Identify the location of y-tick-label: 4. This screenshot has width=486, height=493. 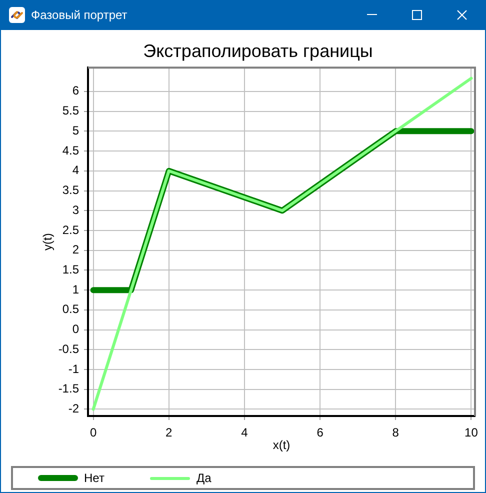
(76, 170).